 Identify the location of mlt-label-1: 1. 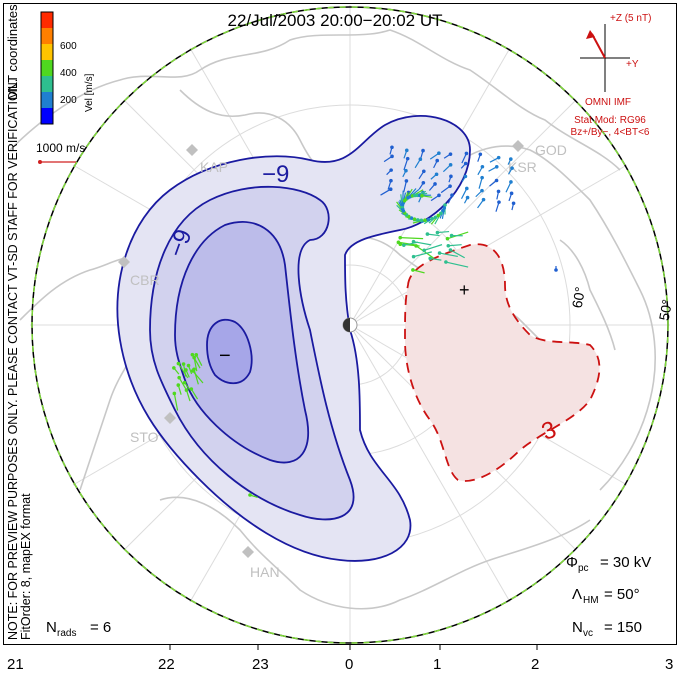
(437, 664).